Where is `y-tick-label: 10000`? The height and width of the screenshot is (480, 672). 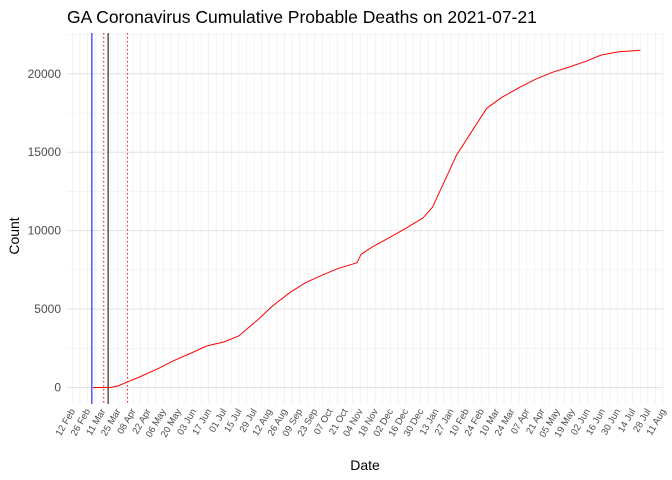 y-tick-label: 10000 is located at coordinates (45, 231).